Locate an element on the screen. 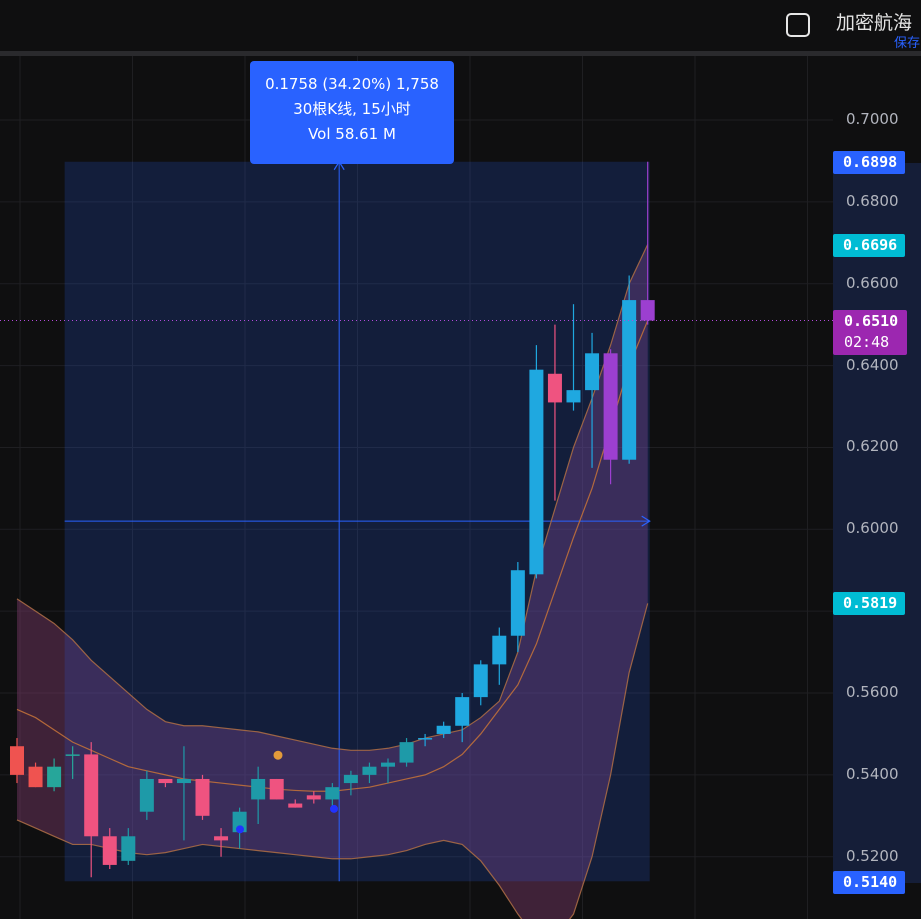  measure-volume: Vol 58.61 M is located at coordinates (352, 134).